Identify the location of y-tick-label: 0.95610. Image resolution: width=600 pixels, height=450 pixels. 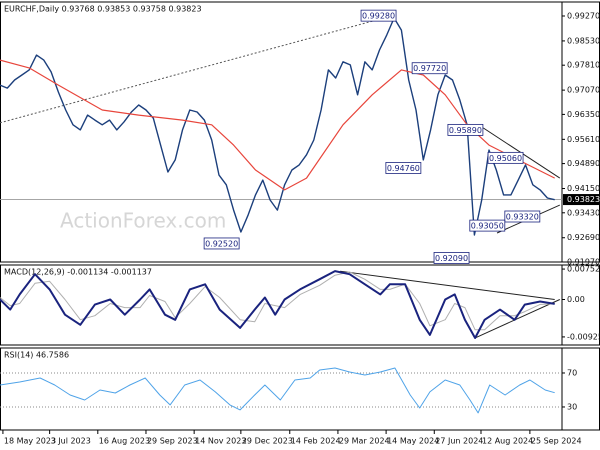
(583, 139).